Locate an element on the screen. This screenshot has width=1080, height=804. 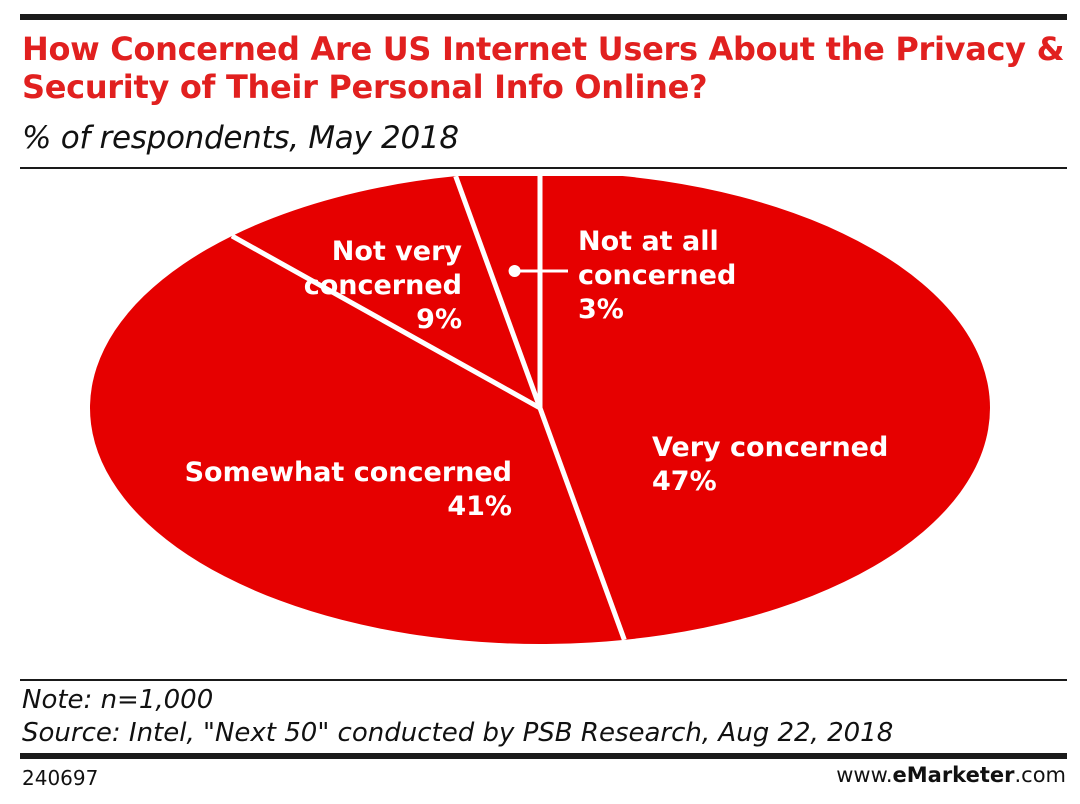
bottom-rule is located at coordinates (543, 756).